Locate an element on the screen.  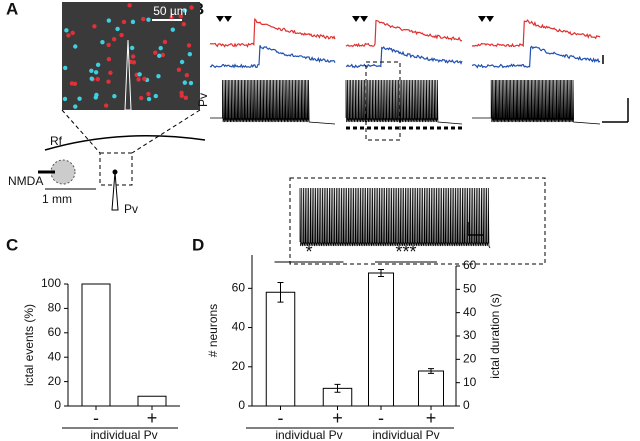
scale-bars is located at coordinates (548, 145).